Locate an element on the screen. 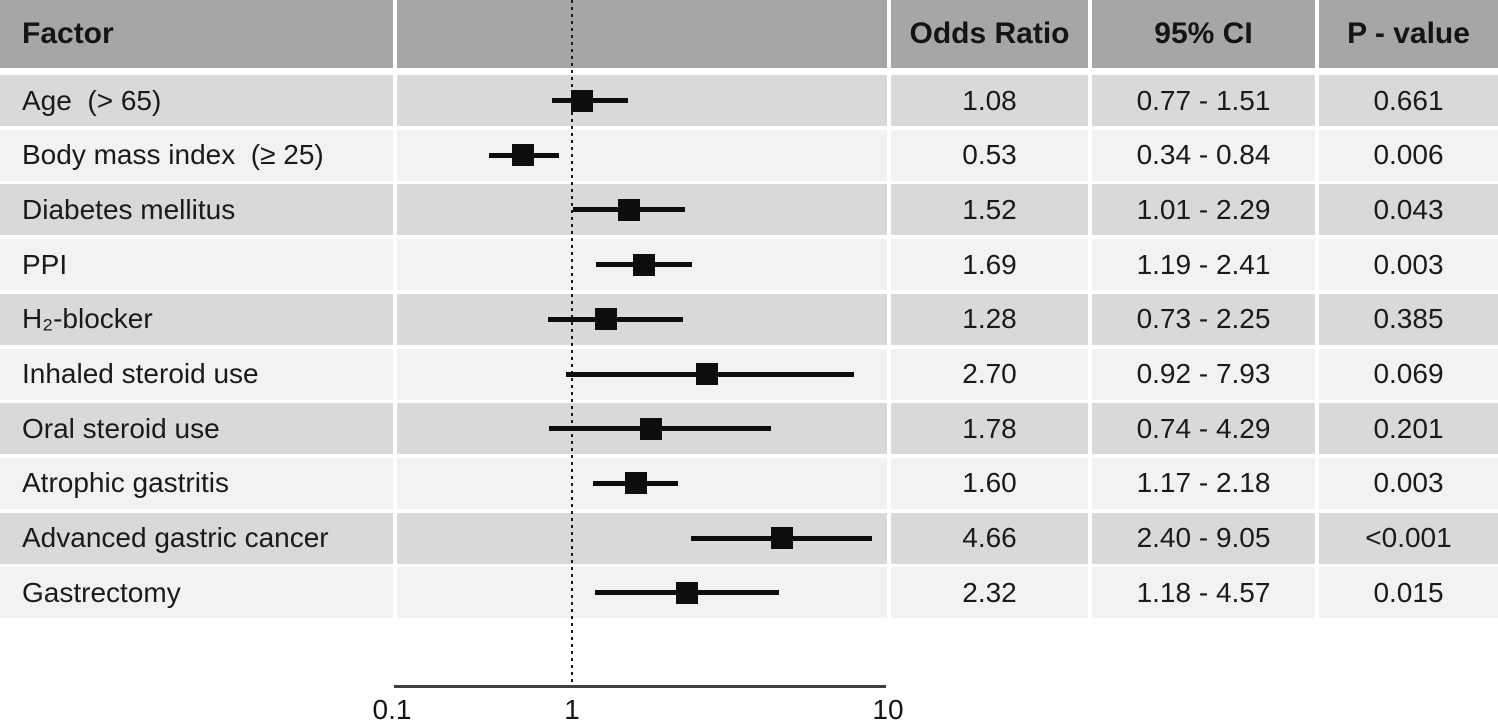 Image resolution: width=1498 pixels, height=728 pixels. factor-label: Advanced gastric cancer is located at coordinates (196, 538).